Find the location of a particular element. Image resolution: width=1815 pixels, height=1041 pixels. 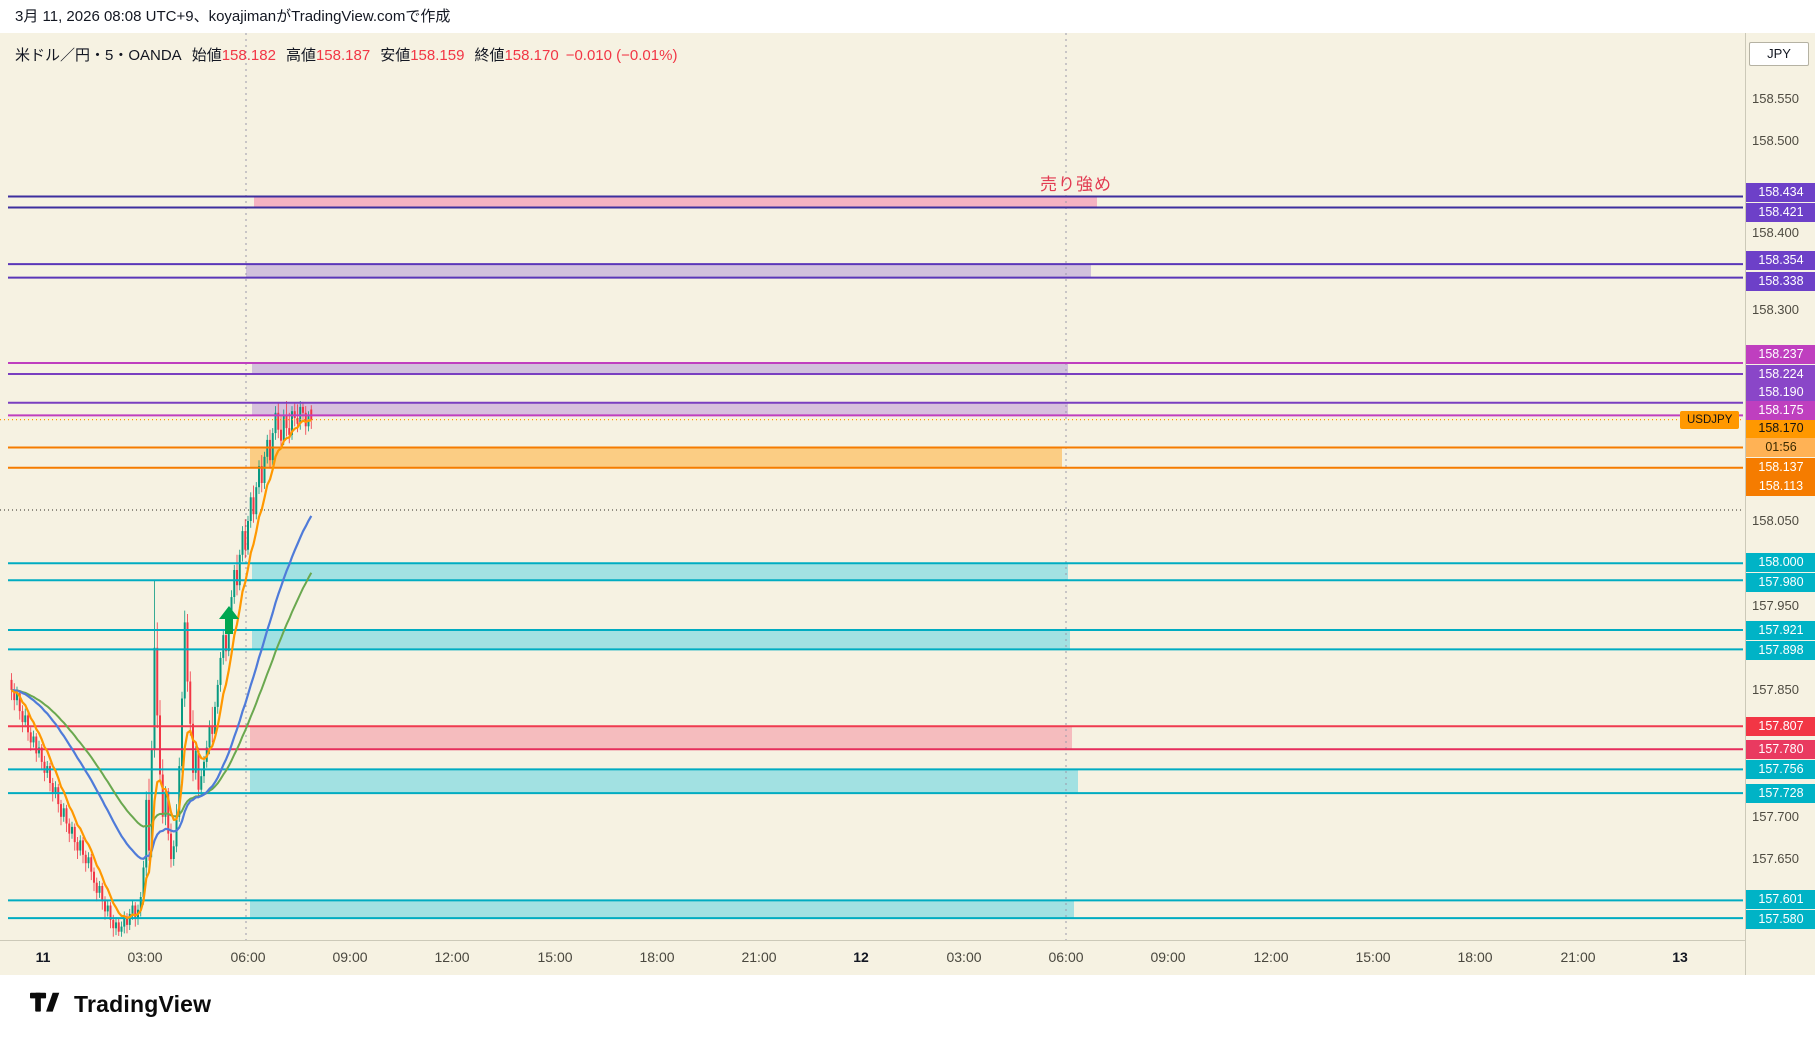

level-price-label: 157.580 is located at coordinates (1780, 919).